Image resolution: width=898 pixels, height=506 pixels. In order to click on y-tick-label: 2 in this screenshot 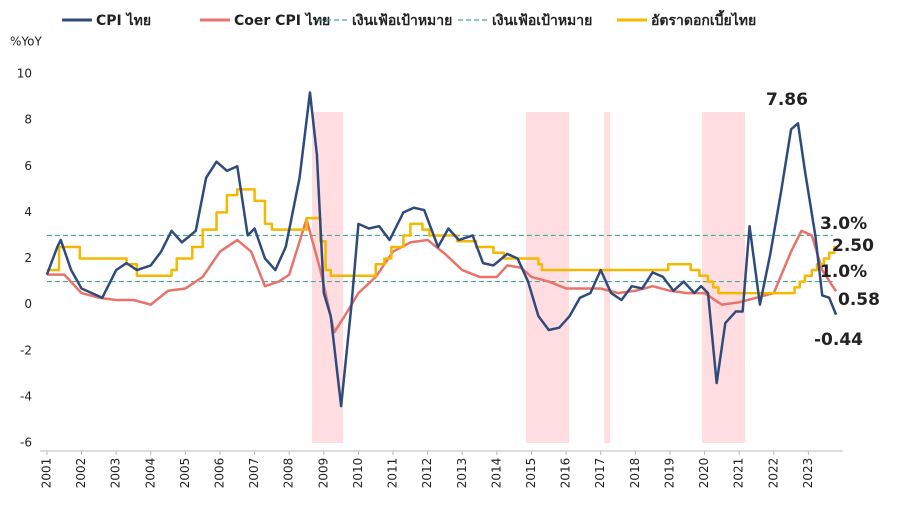, I will do `click(28, 258)`.